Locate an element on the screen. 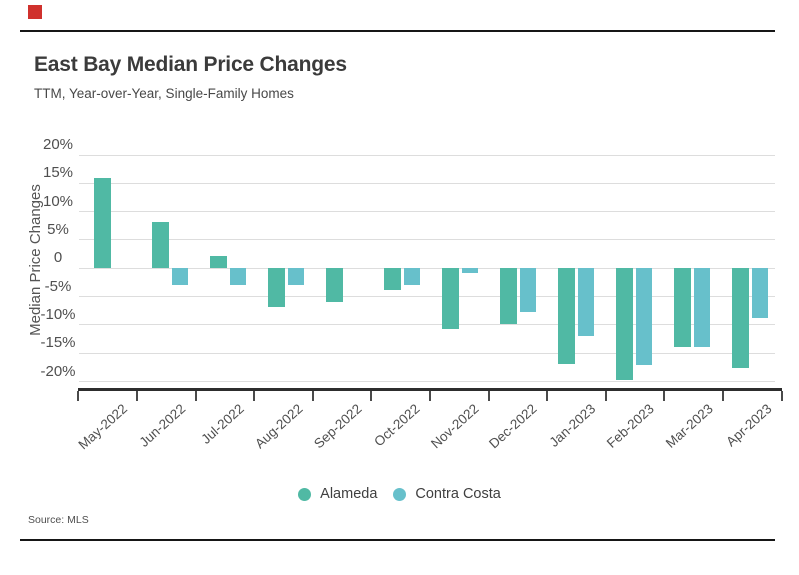 The image size is (799, 575). bar-alameda-Dec-2022 is located at coordinates (508, 296).